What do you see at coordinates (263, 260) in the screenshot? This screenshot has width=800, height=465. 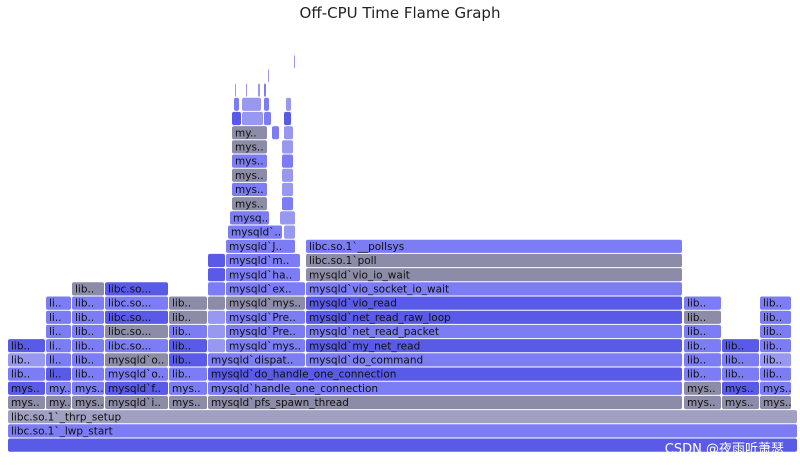 I see `flame-frame: mysqld`m..` at bounding box center [263, 260].